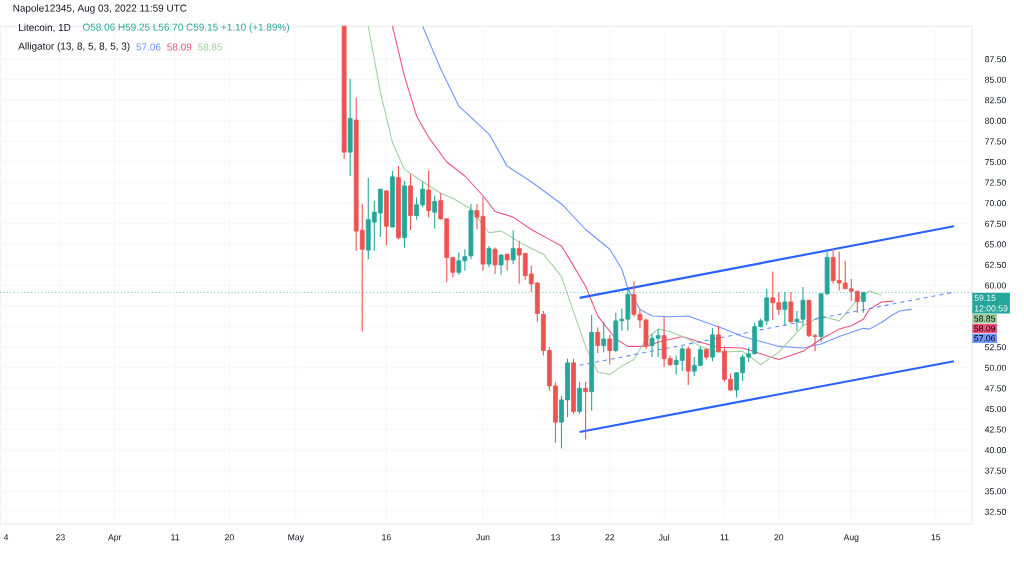 This screenshot has height=567, width=1024. What do you see at coordinates (555, 537) in the screenshot?
I see `x-tick-label: 13` at bounding box center [555, 537].